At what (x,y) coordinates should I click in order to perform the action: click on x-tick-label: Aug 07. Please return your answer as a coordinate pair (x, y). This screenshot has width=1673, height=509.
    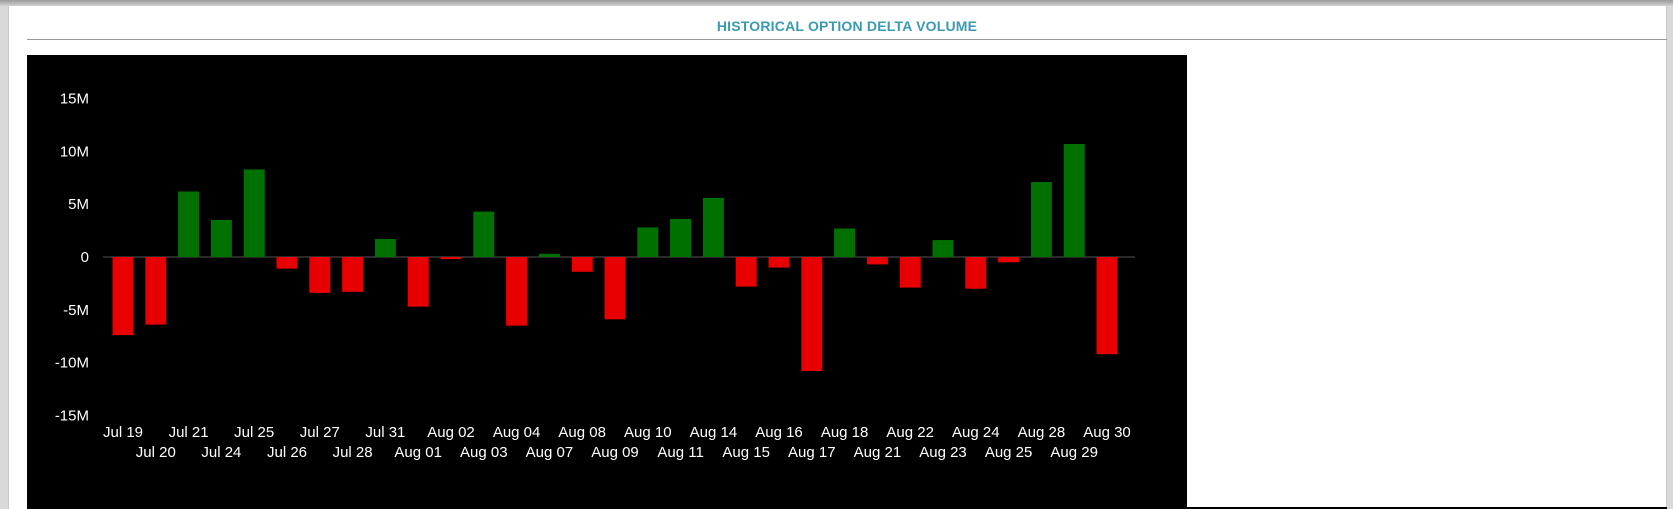
    Looking at the image, I should click on (550, 452).